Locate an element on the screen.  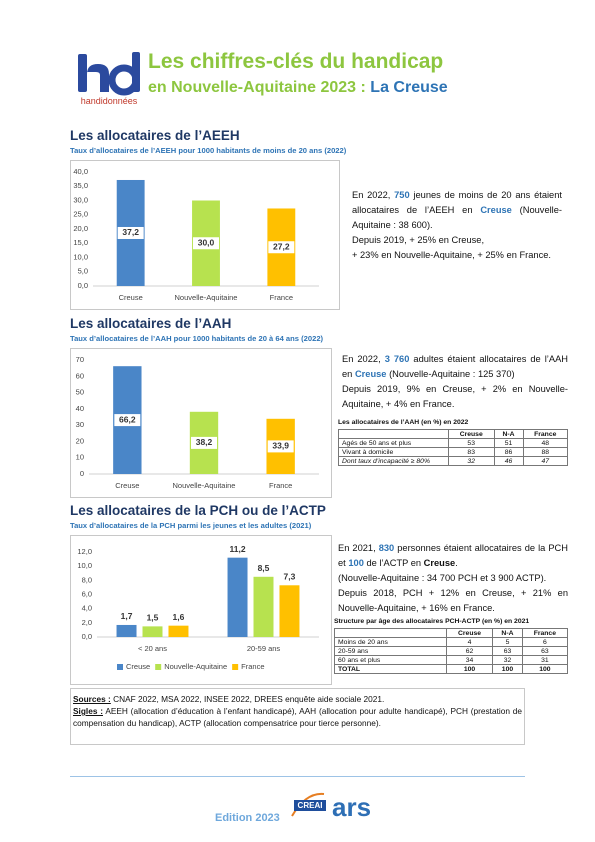
section-title: Les allocataires de la PCH ou de l’ACTP is located at coordinates (198, 510).